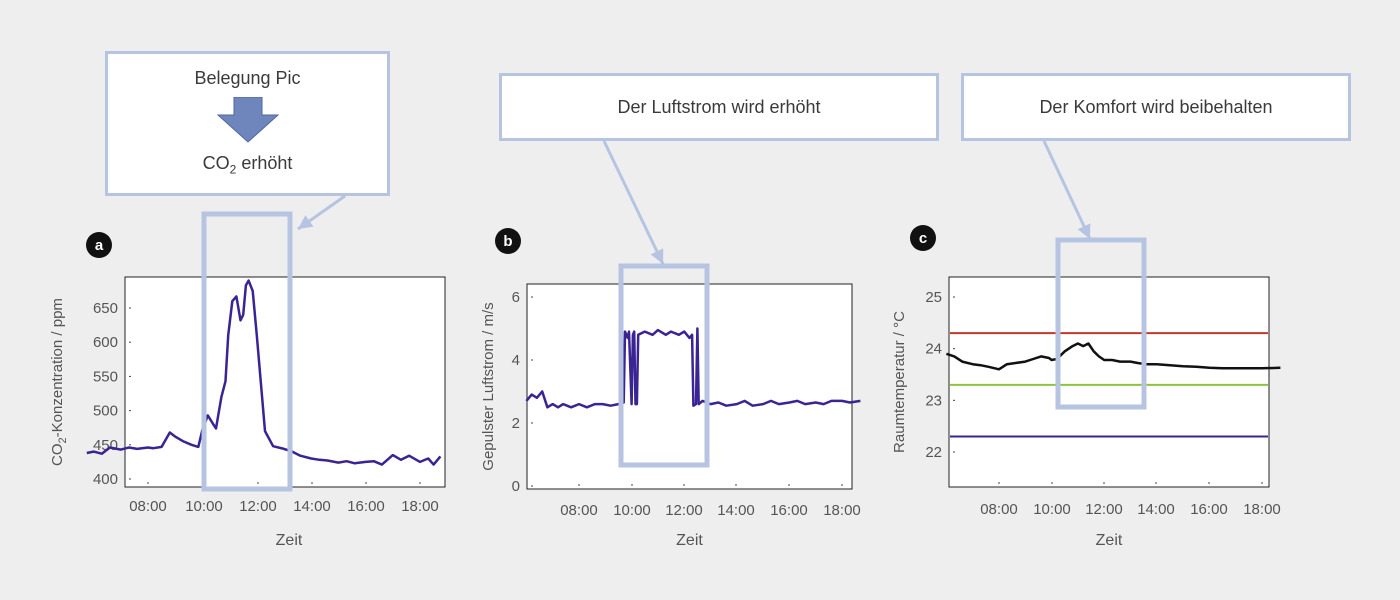 The height and width of the screenshot is (600, 1400). Describe the element at coordinates (933, 452) in the screenshot. I see `y-tick-label: 22` at that location.